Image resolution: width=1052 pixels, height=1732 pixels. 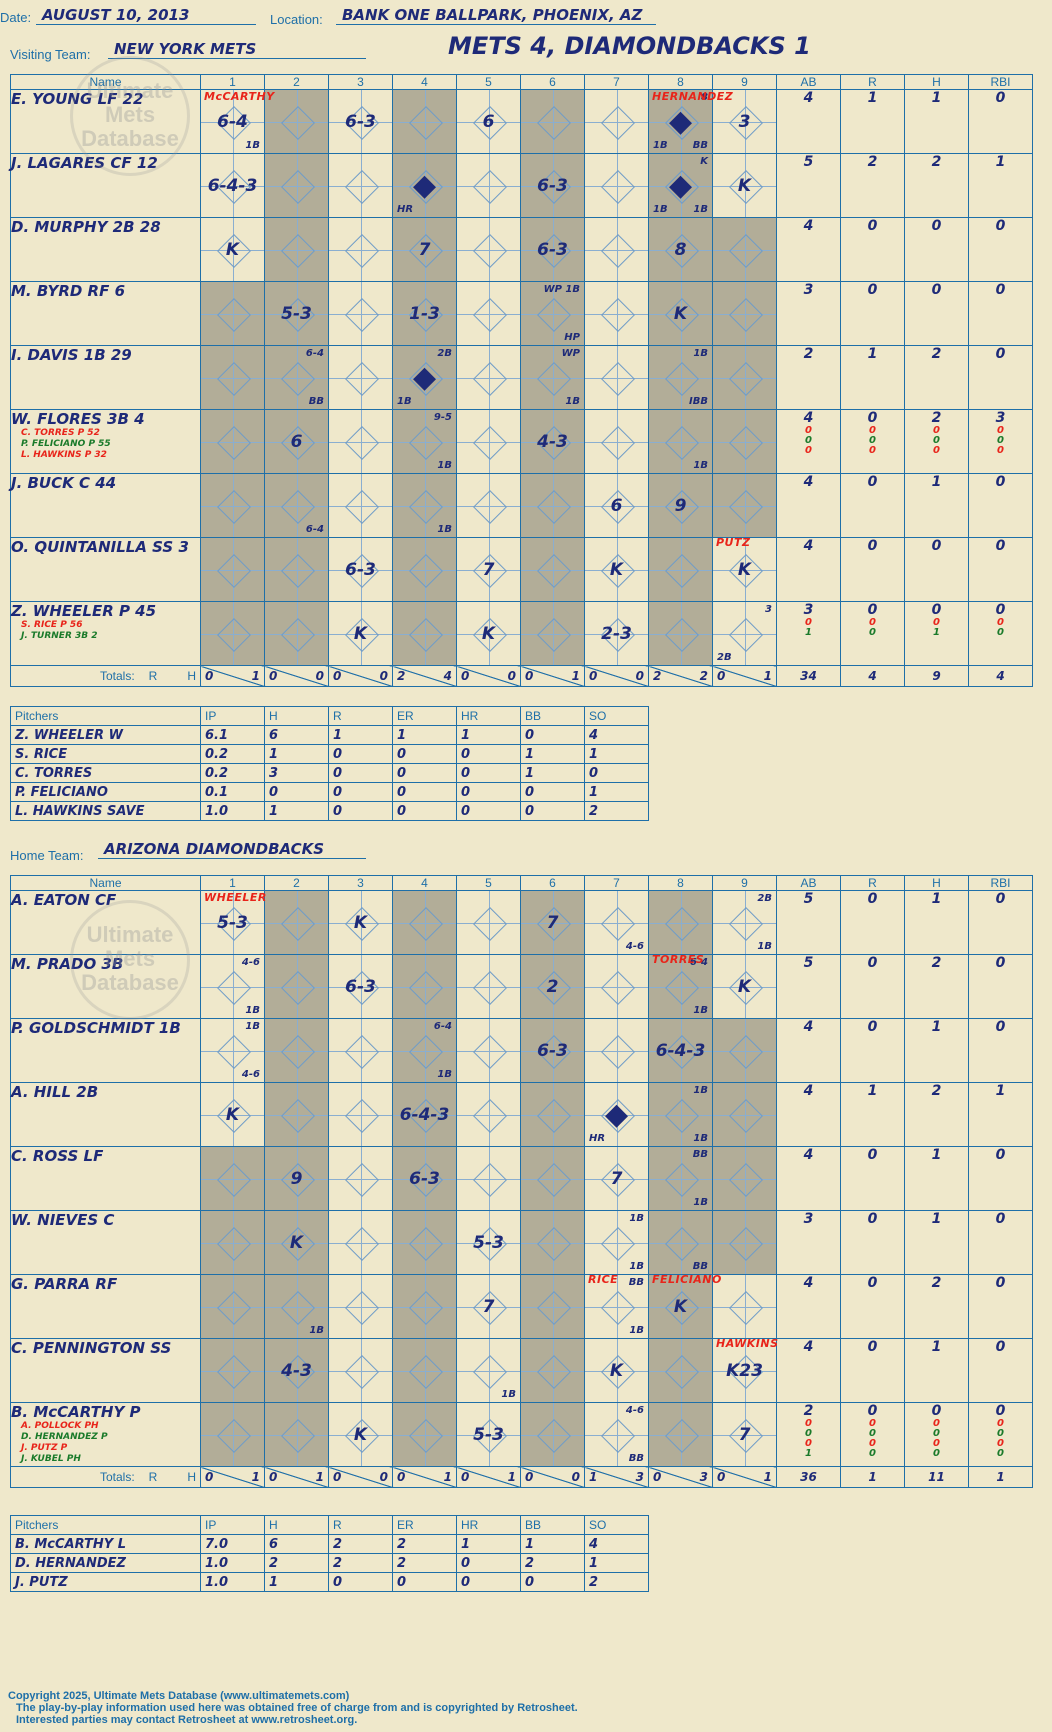 I want to click on batter-name: M. BYRD RF 6, so click(x=68, y=291).